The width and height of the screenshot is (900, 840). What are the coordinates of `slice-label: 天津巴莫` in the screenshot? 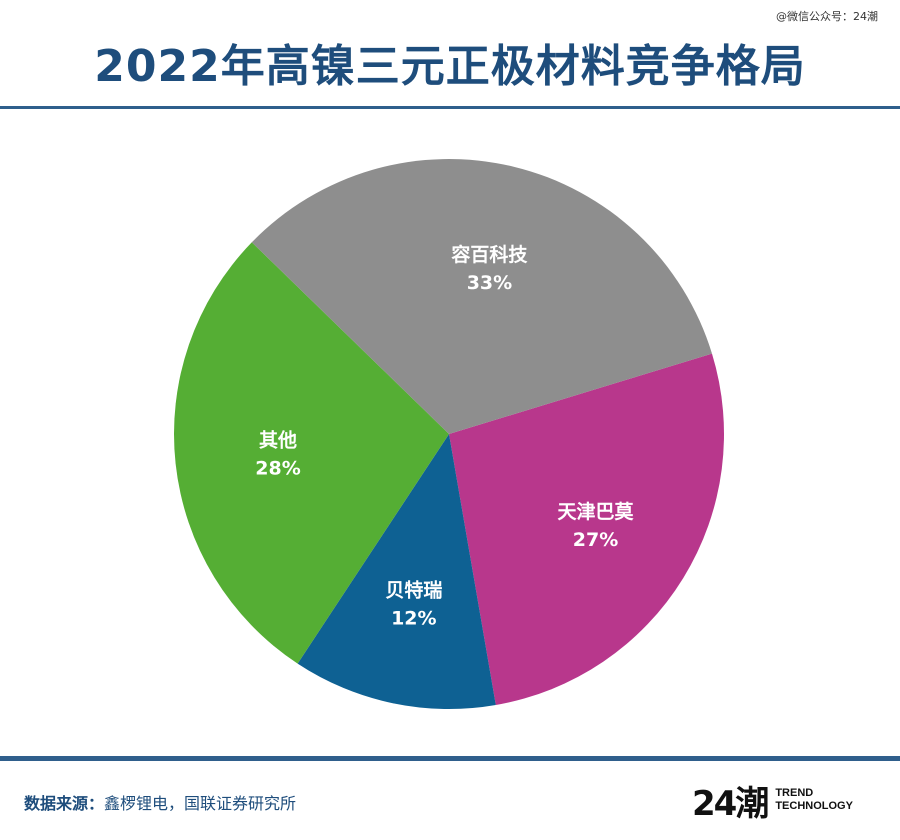 It's located at (595, 511).